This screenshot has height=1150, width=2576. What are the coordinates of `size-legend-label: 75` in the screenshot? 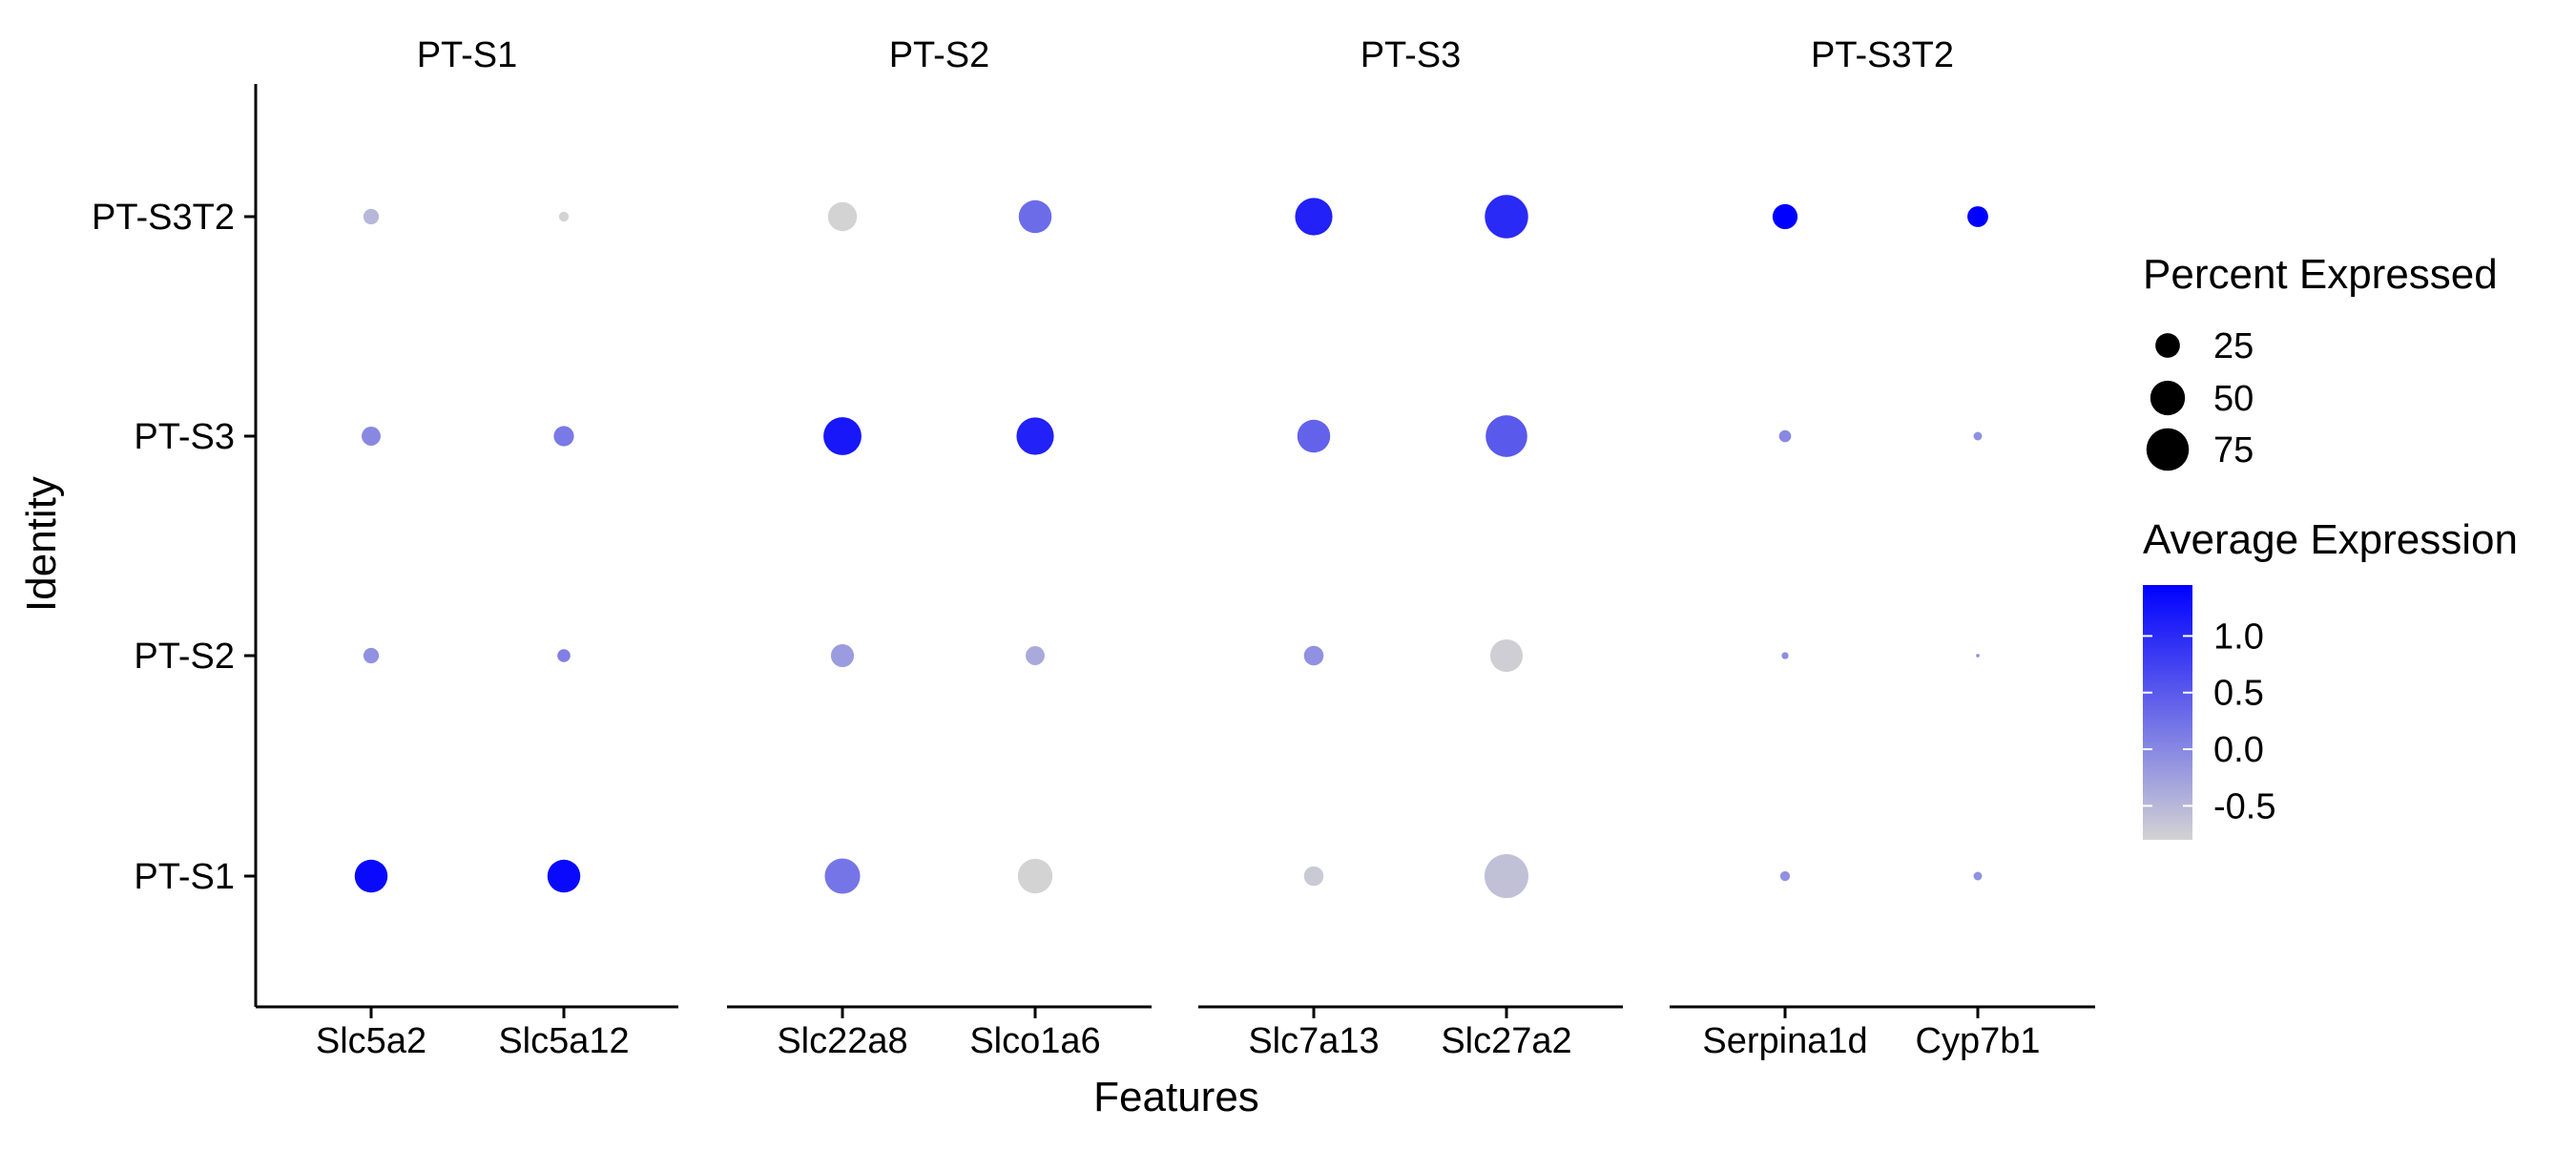 It's located at (2233, 450).